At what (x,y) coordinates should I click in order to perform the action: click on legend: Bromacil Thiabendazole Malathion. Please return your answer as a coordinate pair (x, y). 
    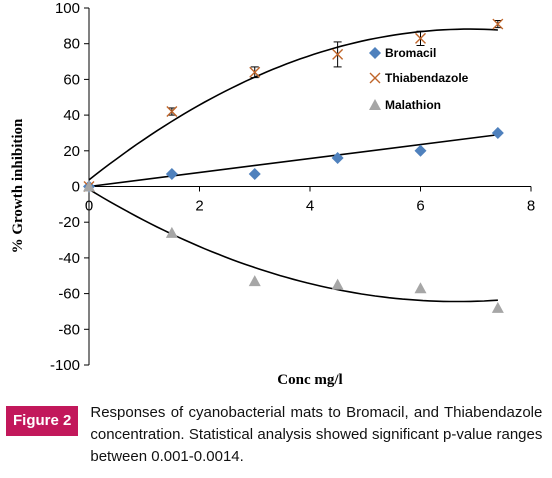
    Looking at the image, I should click on (419, 79).